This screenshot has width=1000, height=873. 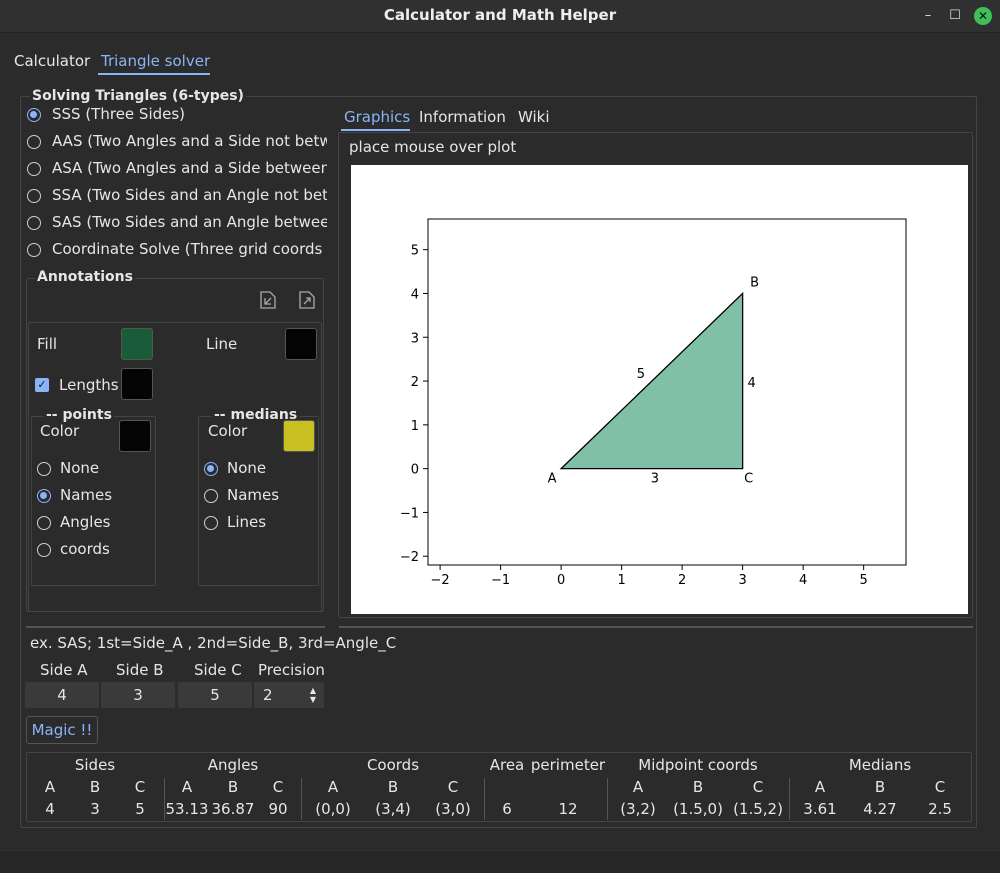 What do you see at coordinates (135, 436) in the screenshot?
I see `points-color-button` at bounding box center [135, 436].